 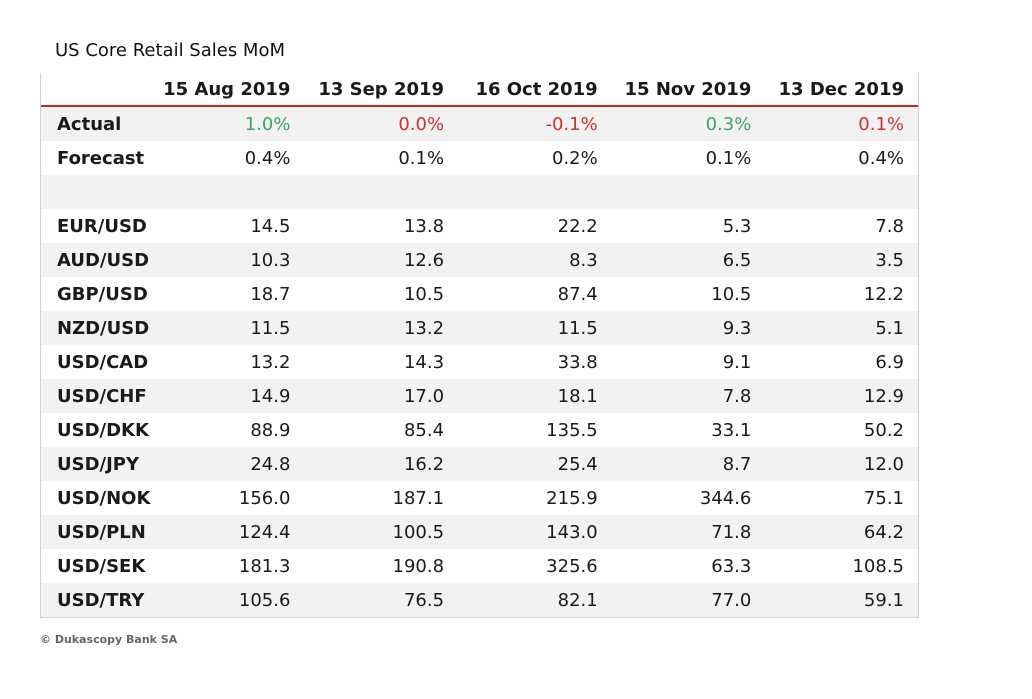 I want to click on row-label: AUD/USD, so click(x=103, y=260).